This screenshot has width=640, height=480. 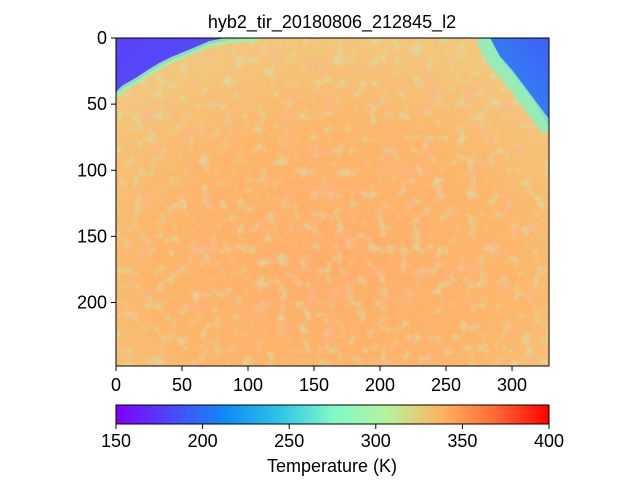 What do you see at coordinates (116, 441) in the screenshot?
I see `colorbar-tick-label: 150` at bounding box center [116, 441].